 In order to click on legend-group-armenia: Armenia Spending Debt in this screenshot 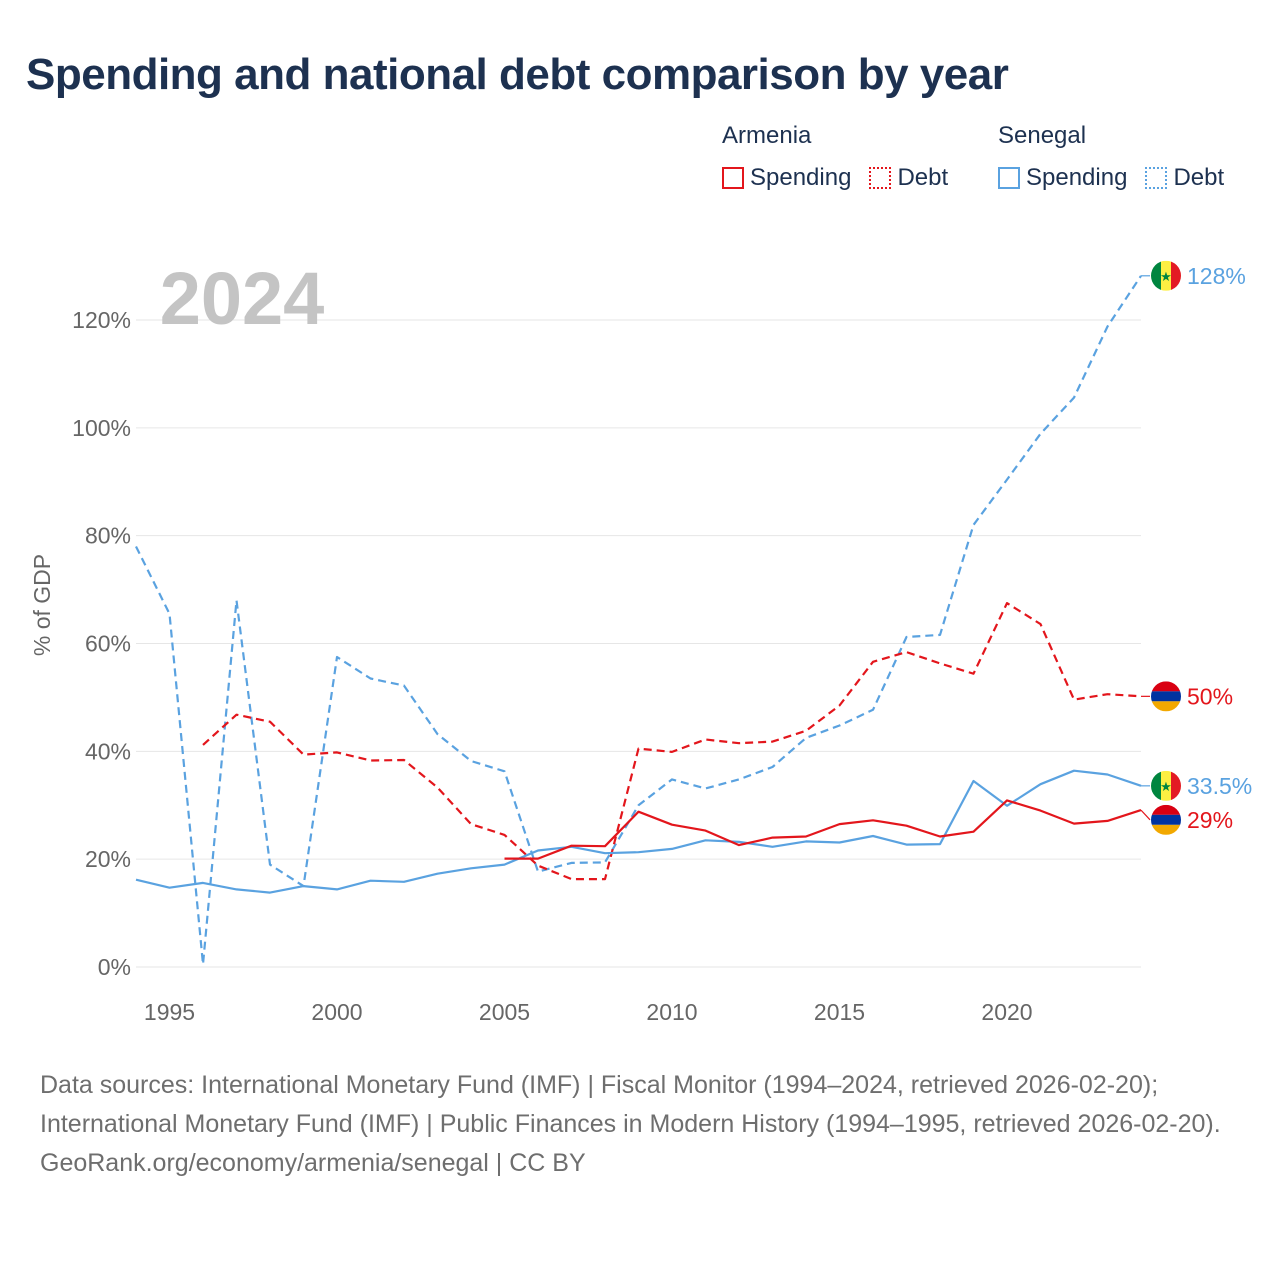, I will do `click(844, 157)`.